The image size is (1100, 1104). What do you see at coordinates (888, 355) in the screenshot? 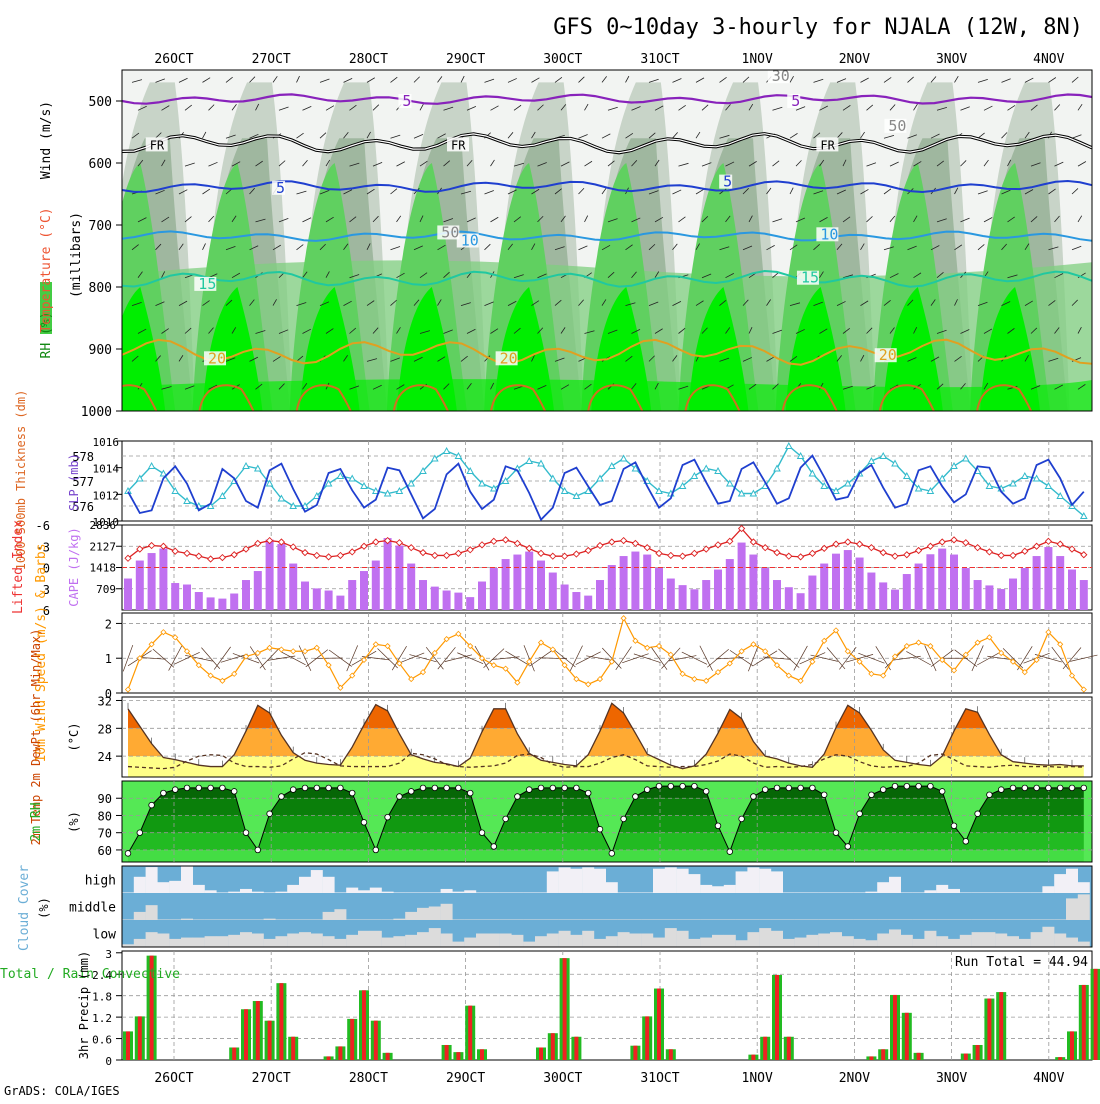
I see `contour-label: 20` at bounding box center [888, 355].